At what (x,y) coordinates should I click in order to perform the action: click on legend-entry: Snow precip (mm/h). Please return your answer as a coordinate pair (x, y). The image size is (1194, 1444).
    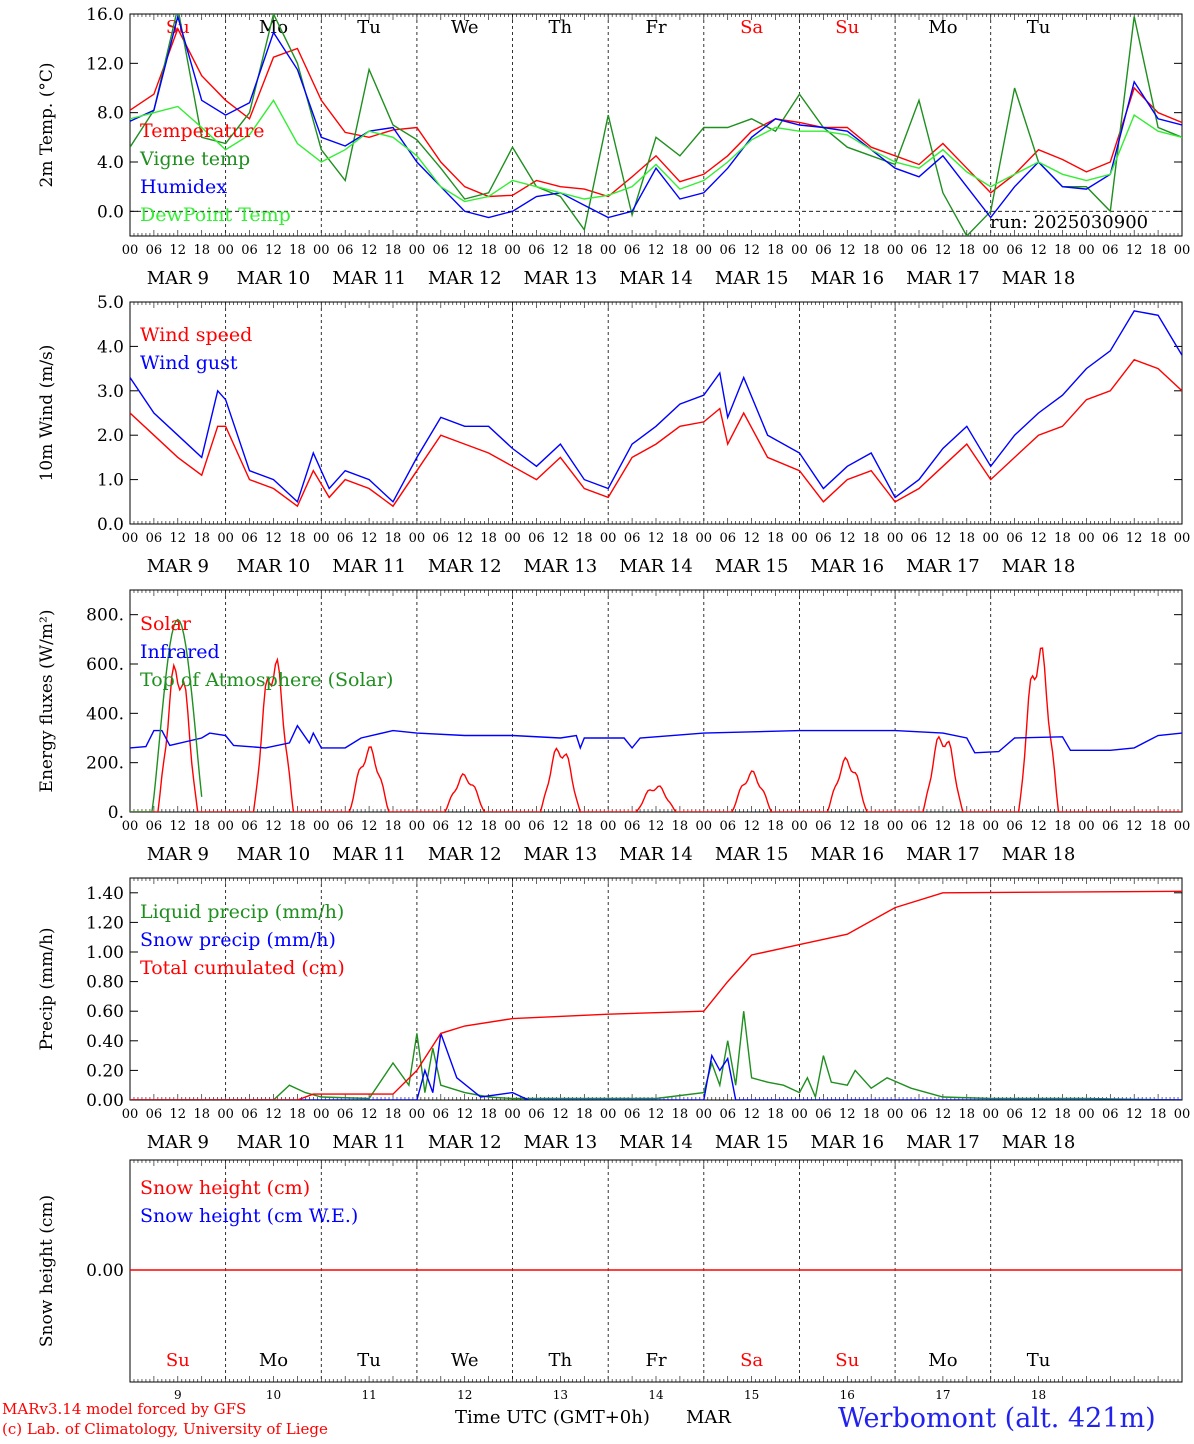
    Looking at the image, I should click on (238, 940).